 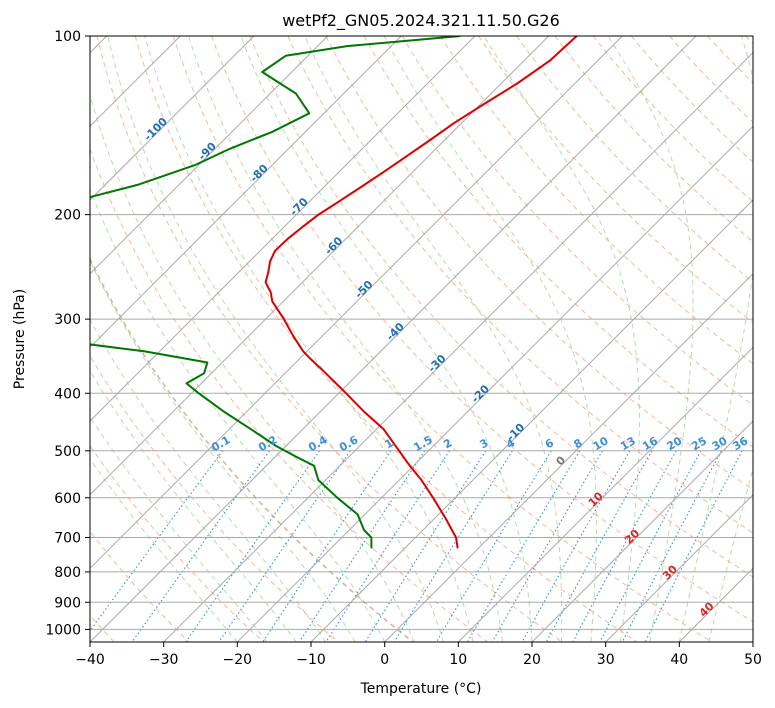 What do you see at coordinates (164, 660) in the screenshot?
I see `x-tick-label: −30` at bounding box center [164, 660].